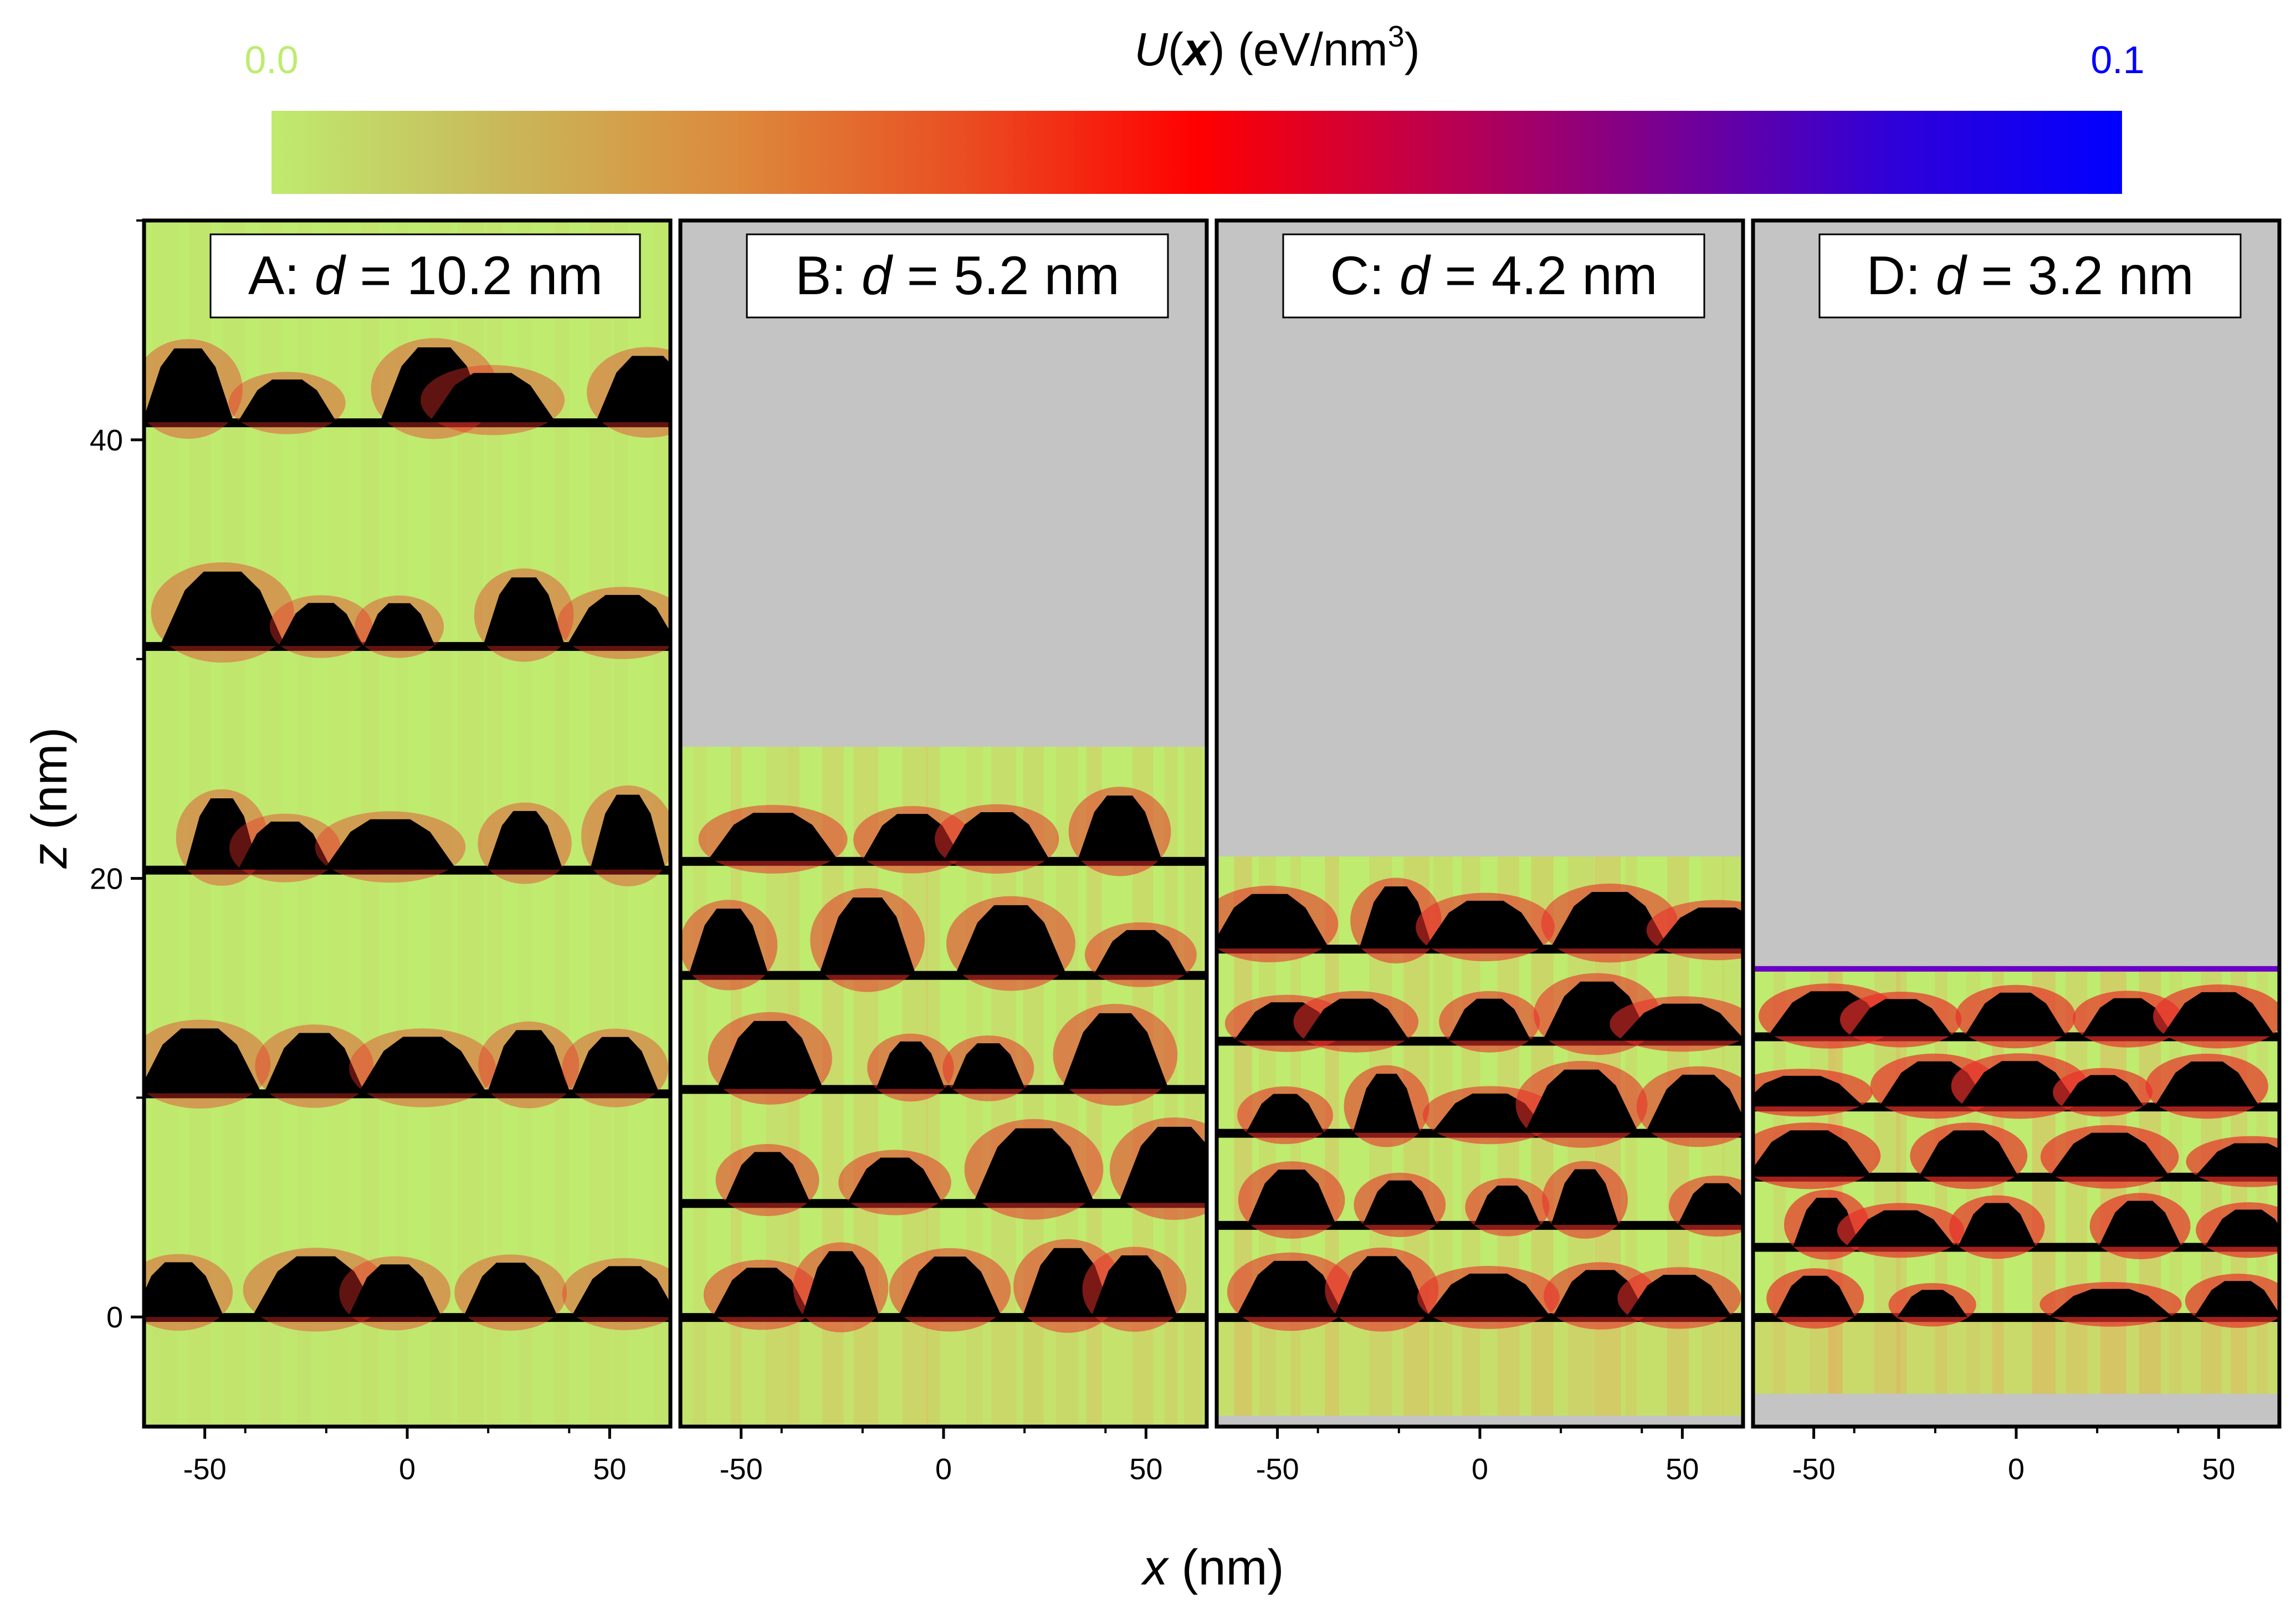 The width and height of the screenshot is (2296, 1600). What do you see at coordinates (1155, 1568) in the screenshot?
I see `x-axis-title-var: x` at bounding box center [1155, 1568].